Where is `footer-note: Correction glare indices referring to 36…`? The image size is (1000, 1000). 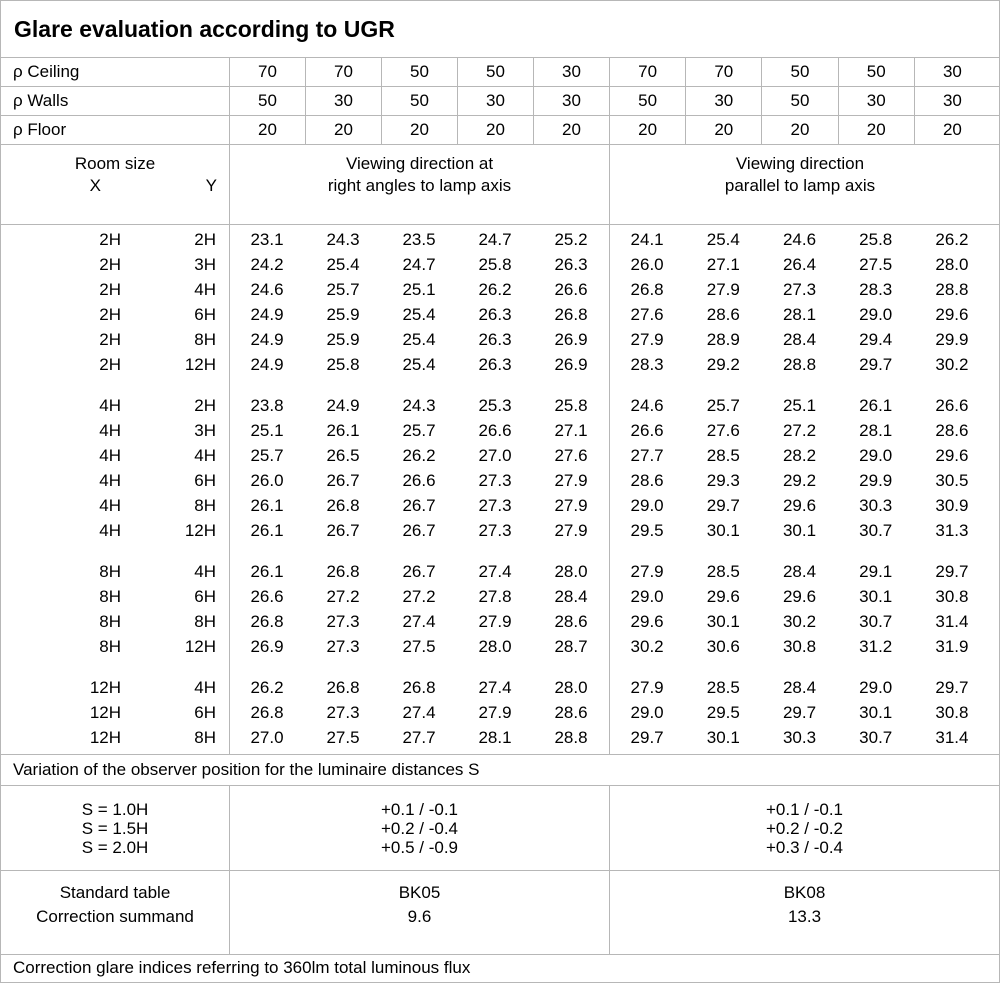 footer-note: Correction glare indices referring to 36… is located at coordinates (242, 967).